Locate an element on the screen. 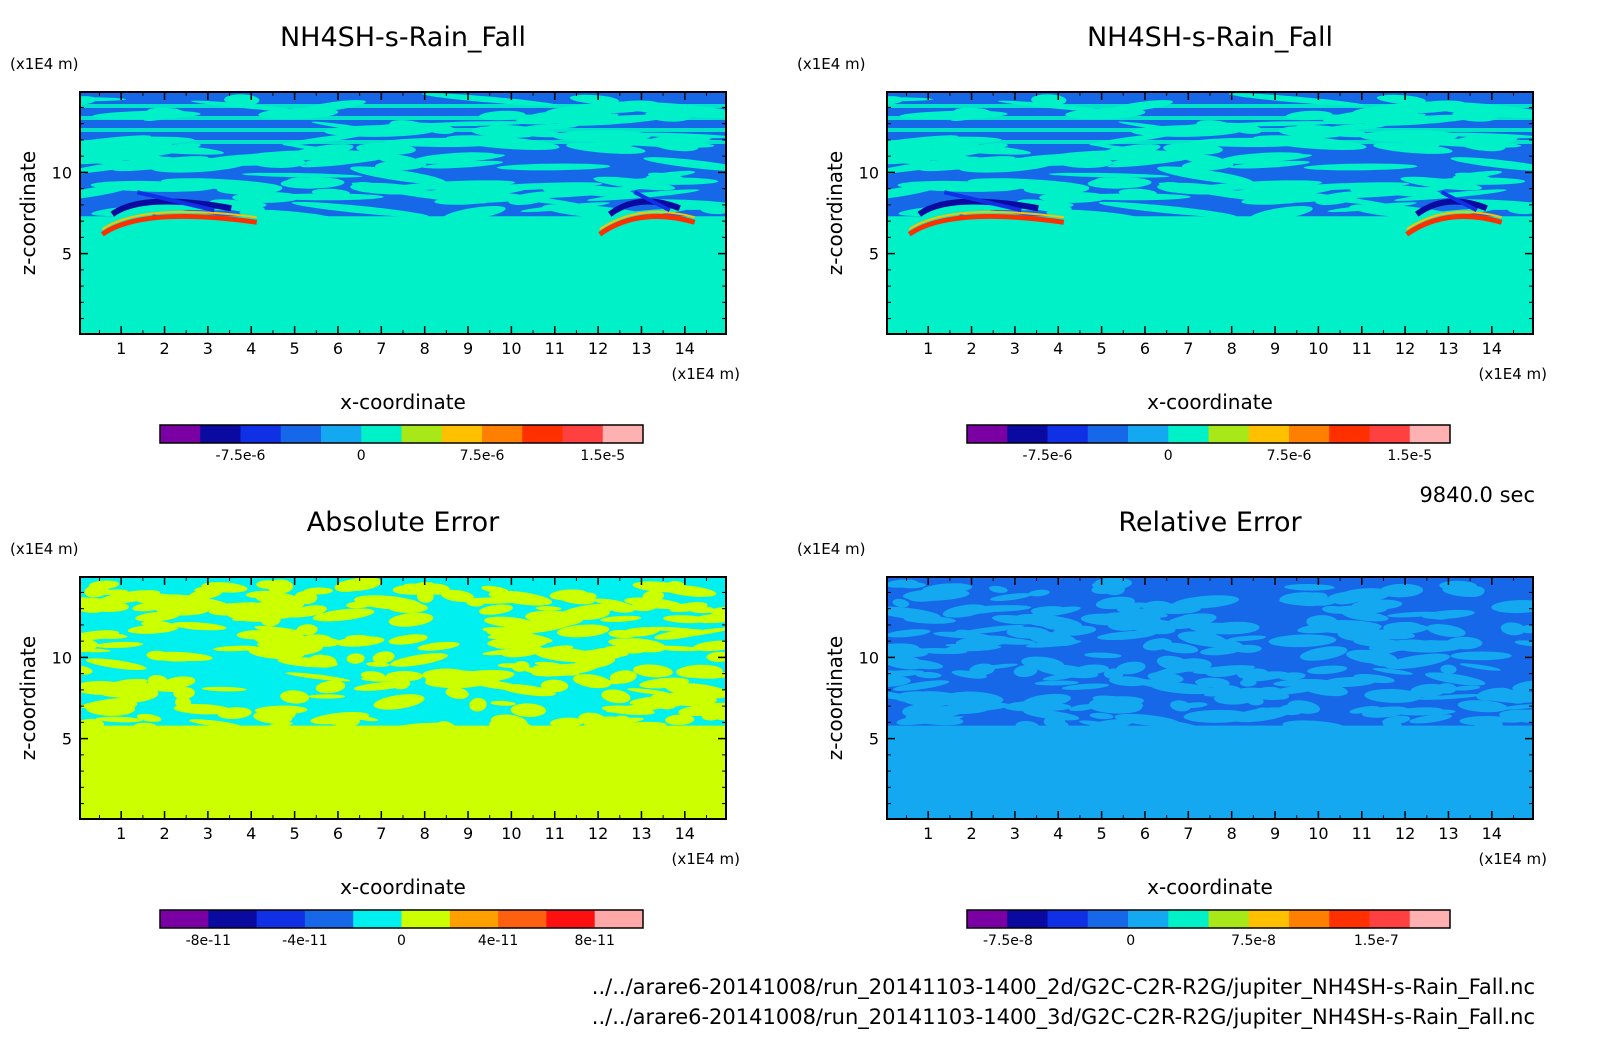 Image resolution: width=1604 pixels, height=1054 pixels. colorbar-tick-label: -7.5e-6 is located at coordinates (241, 456).